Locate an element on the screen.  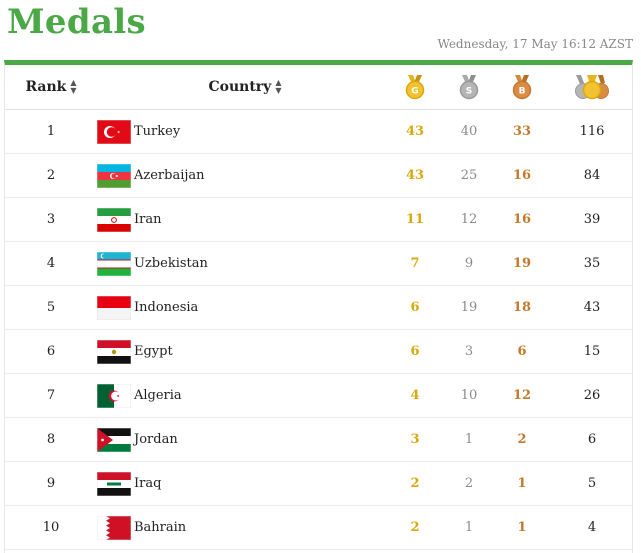
country-column-header: Country ▲ ▼ is located at coordinates (245, 87).